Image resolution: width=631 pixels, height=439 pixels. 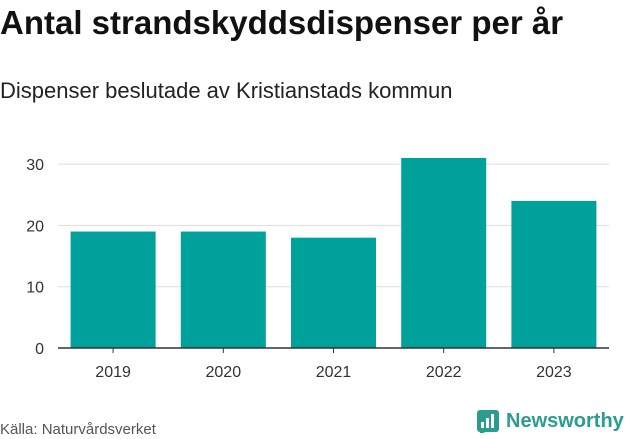 I want to click on brand-logo: Newsworthy, so click(x=550, y=421).